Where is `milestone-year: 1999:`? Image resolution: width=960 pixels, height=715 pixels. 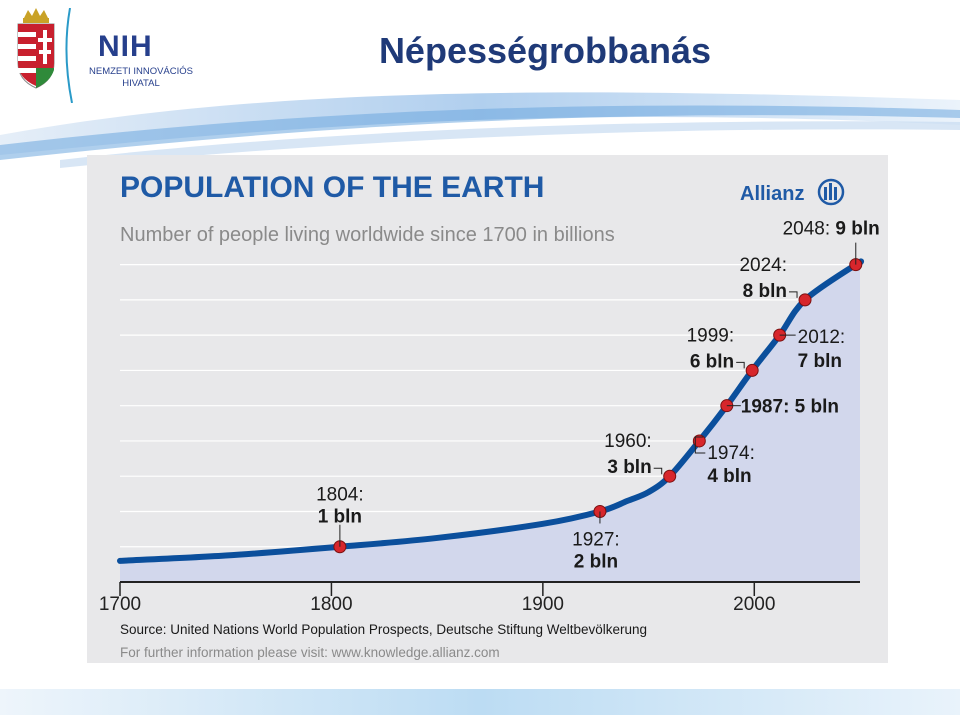 milestone-year: 1999: is located at coordinates (711, 335).